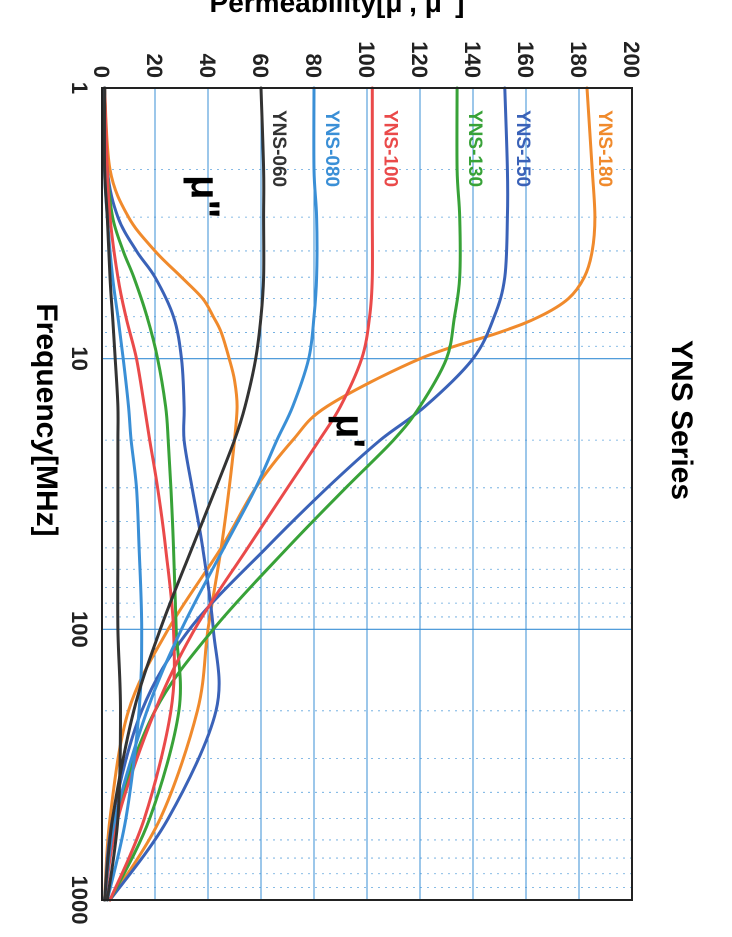 This screenshot has height=937, width=732. I want to click on y-tick-label: 160, so click(525, 59).